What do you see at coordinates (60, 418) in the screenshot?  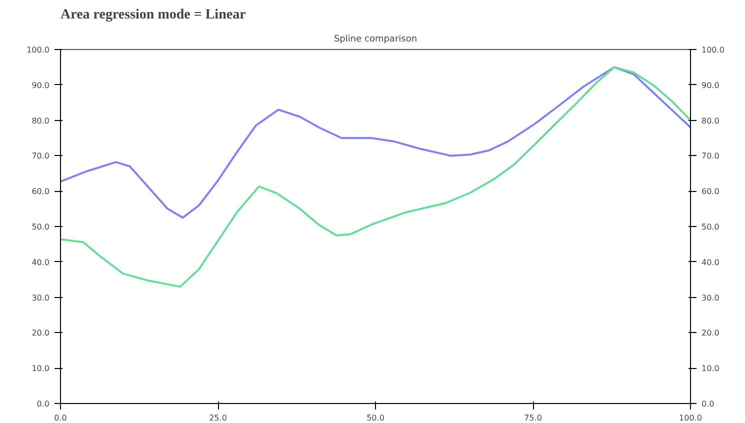 I see `x-tick-label: 0.0` at bounding box center [60, 418].